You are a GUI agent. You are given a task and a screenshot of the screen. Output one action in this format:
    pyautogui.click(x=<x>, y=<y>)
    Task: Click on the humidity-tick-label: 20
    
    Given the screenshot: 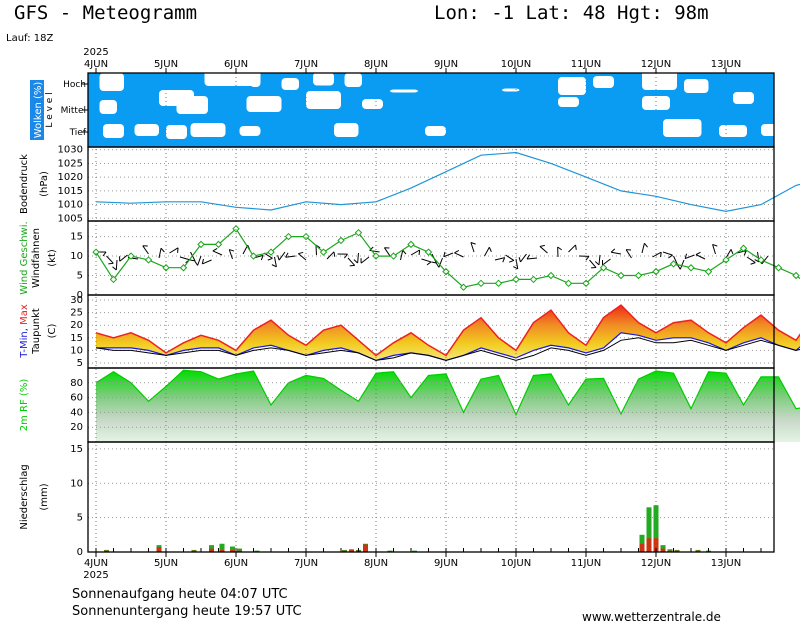 What is the action you would take?
    pyautogui.click(x=76, y=427)
    